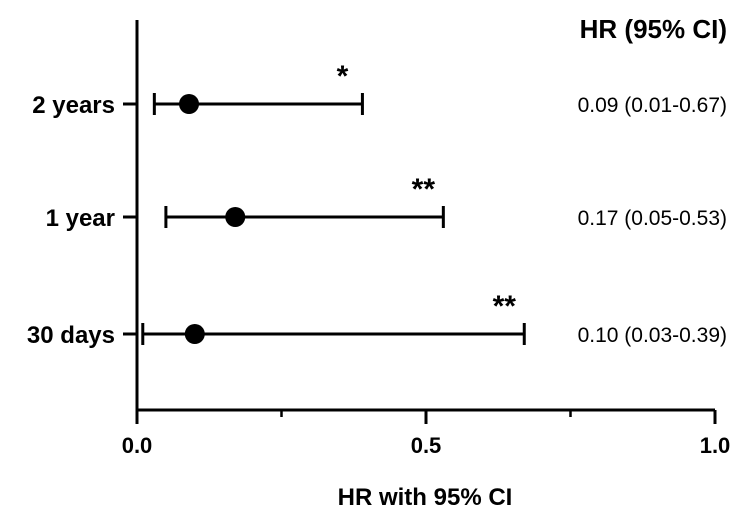 This screenshot has width=740, height=522. What do you see at coordinates (652, 335) in the screenshot?
I see `hr-value-label: 0.10 (0.03-0.39)` at bounding box center [652, 335].